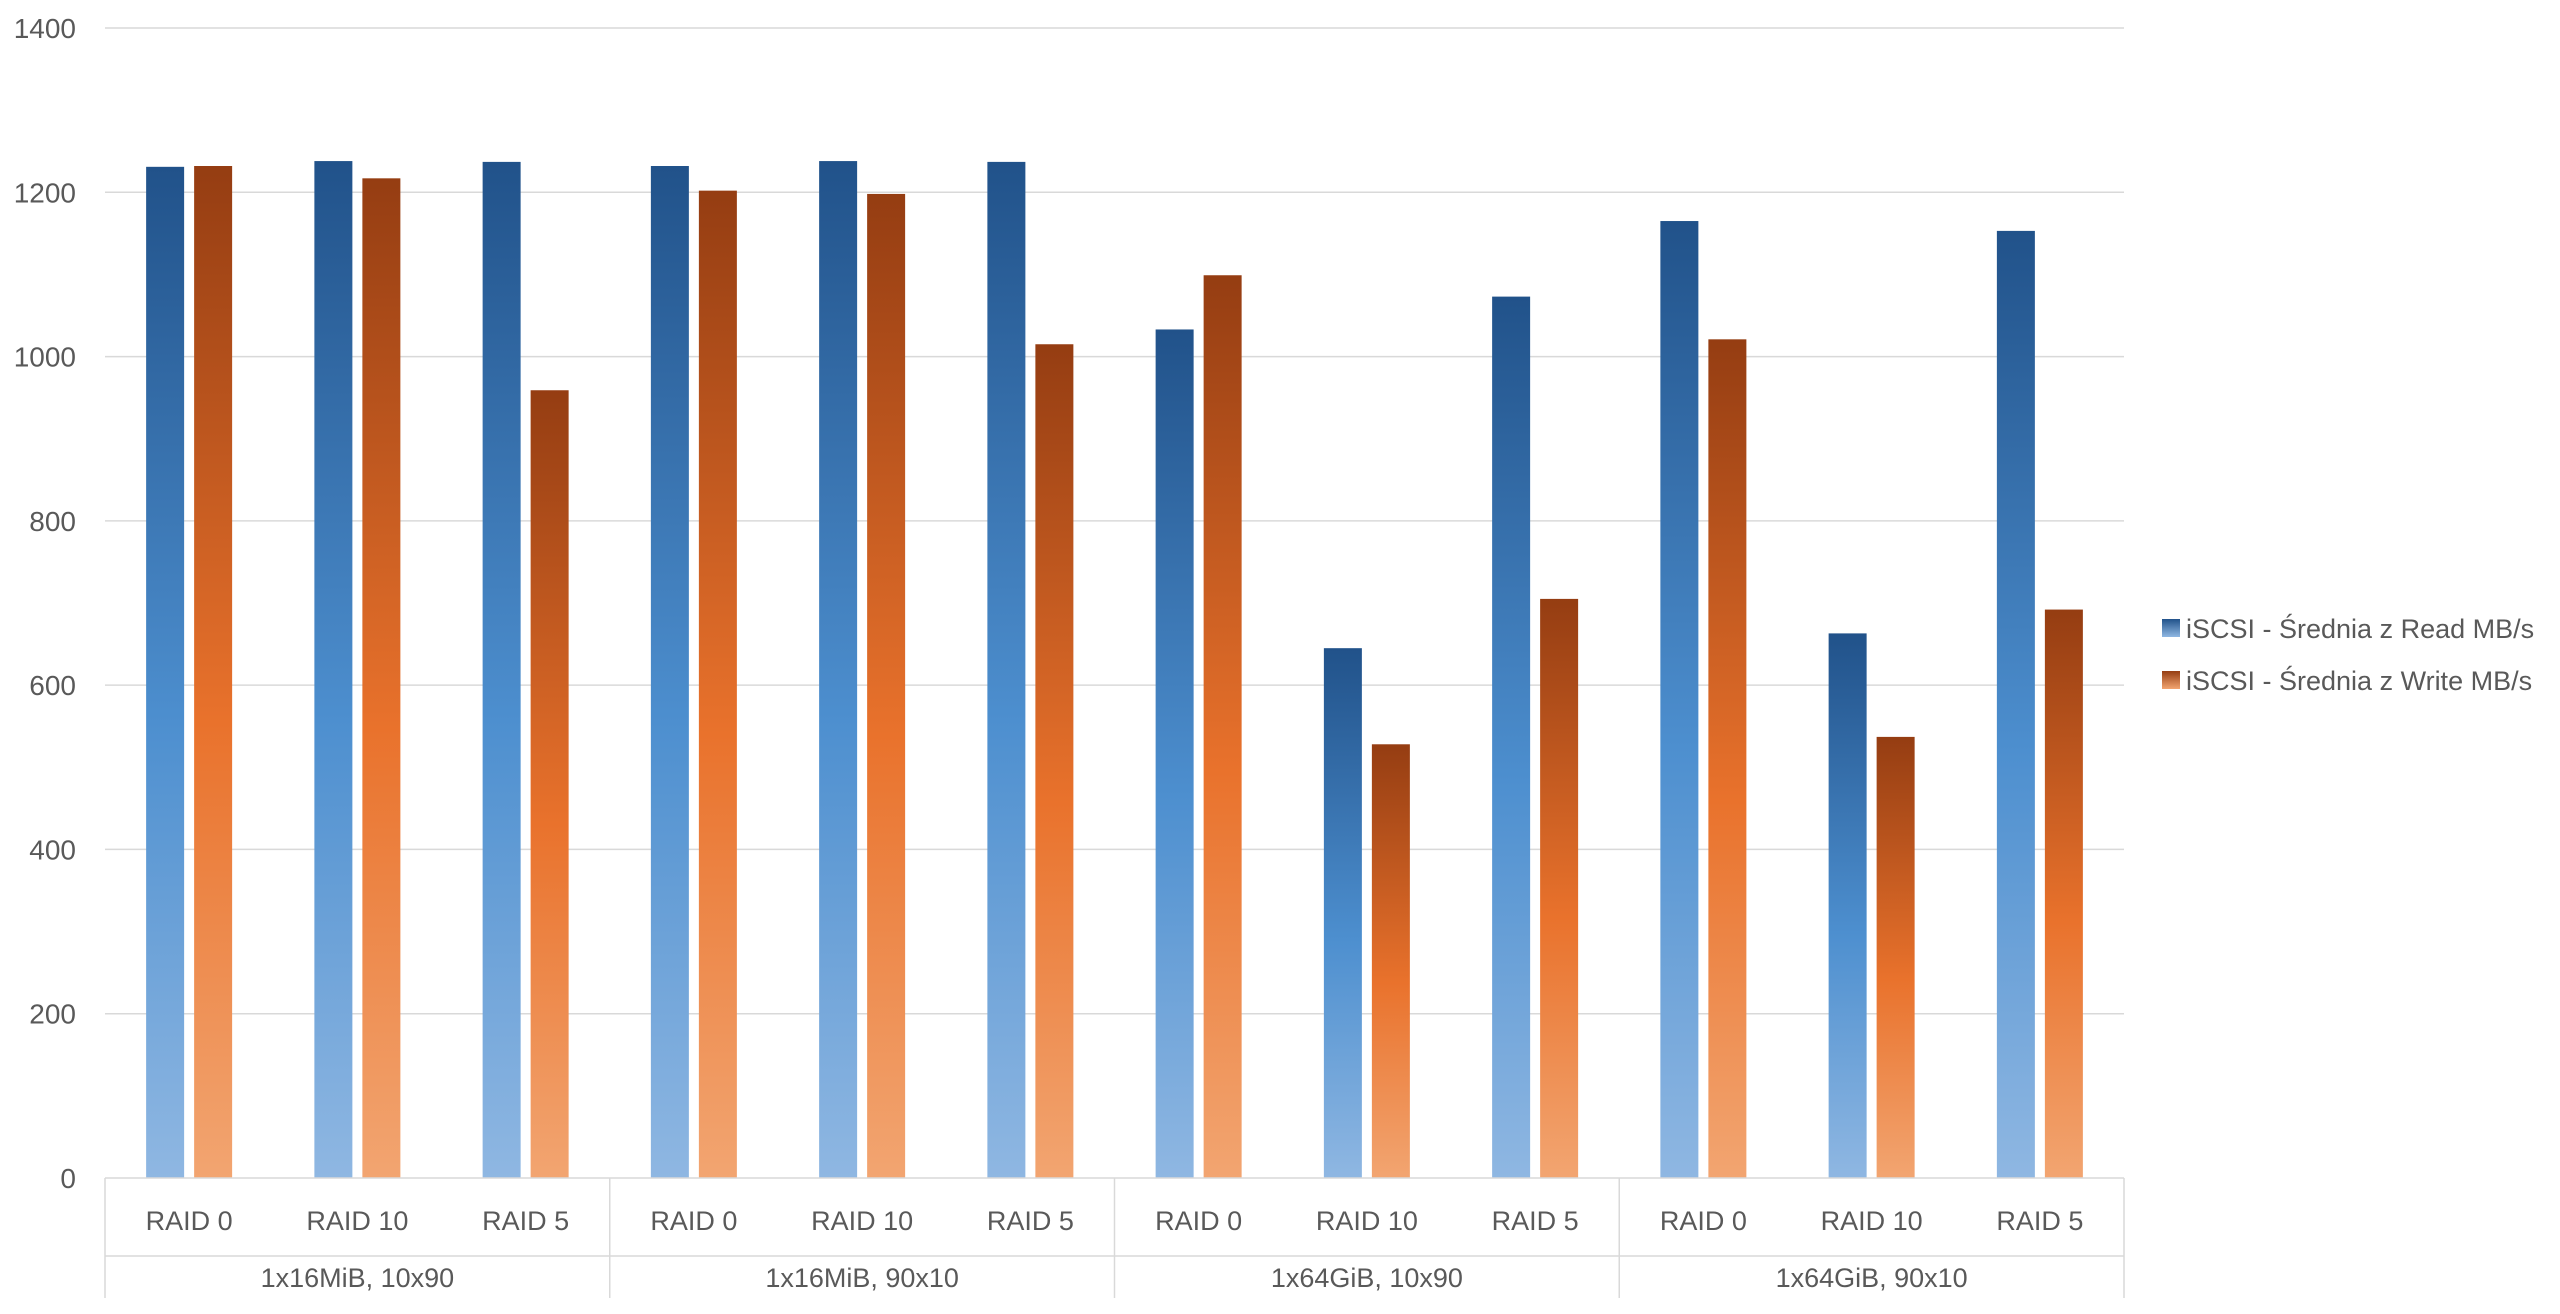  What do you see at coordinates (862, 1278) in the screenshot?
I see `x-group-label: 1x16MiB, 90x10` at bounding box center [862, 1278].